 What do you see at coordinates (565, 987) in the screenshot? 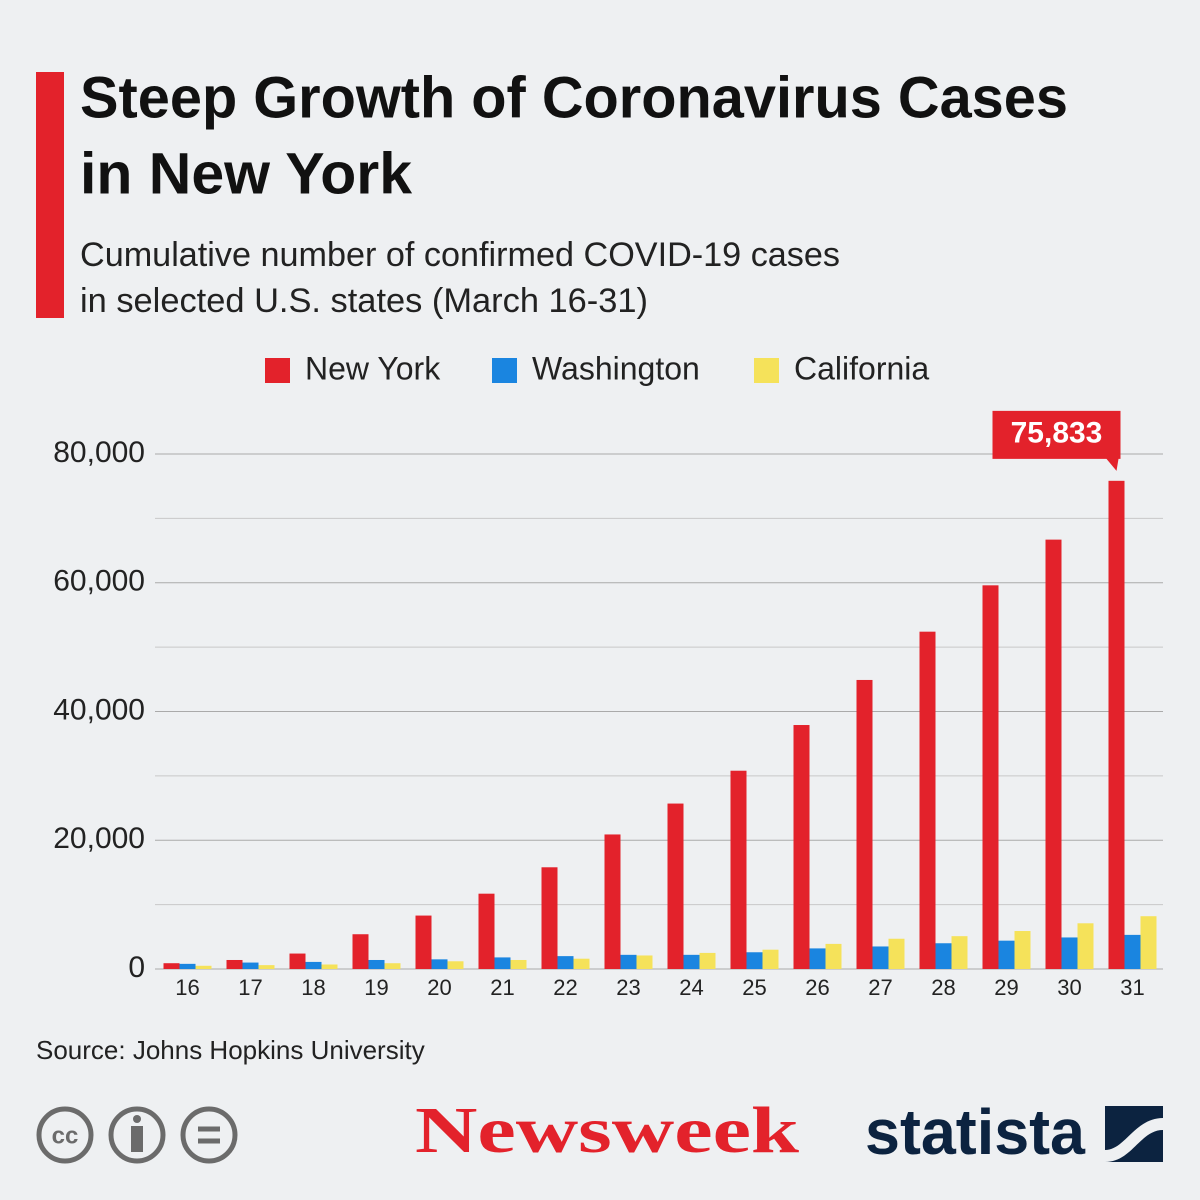
I see `x-tick-label: 22` at bounding box center [565, 987].